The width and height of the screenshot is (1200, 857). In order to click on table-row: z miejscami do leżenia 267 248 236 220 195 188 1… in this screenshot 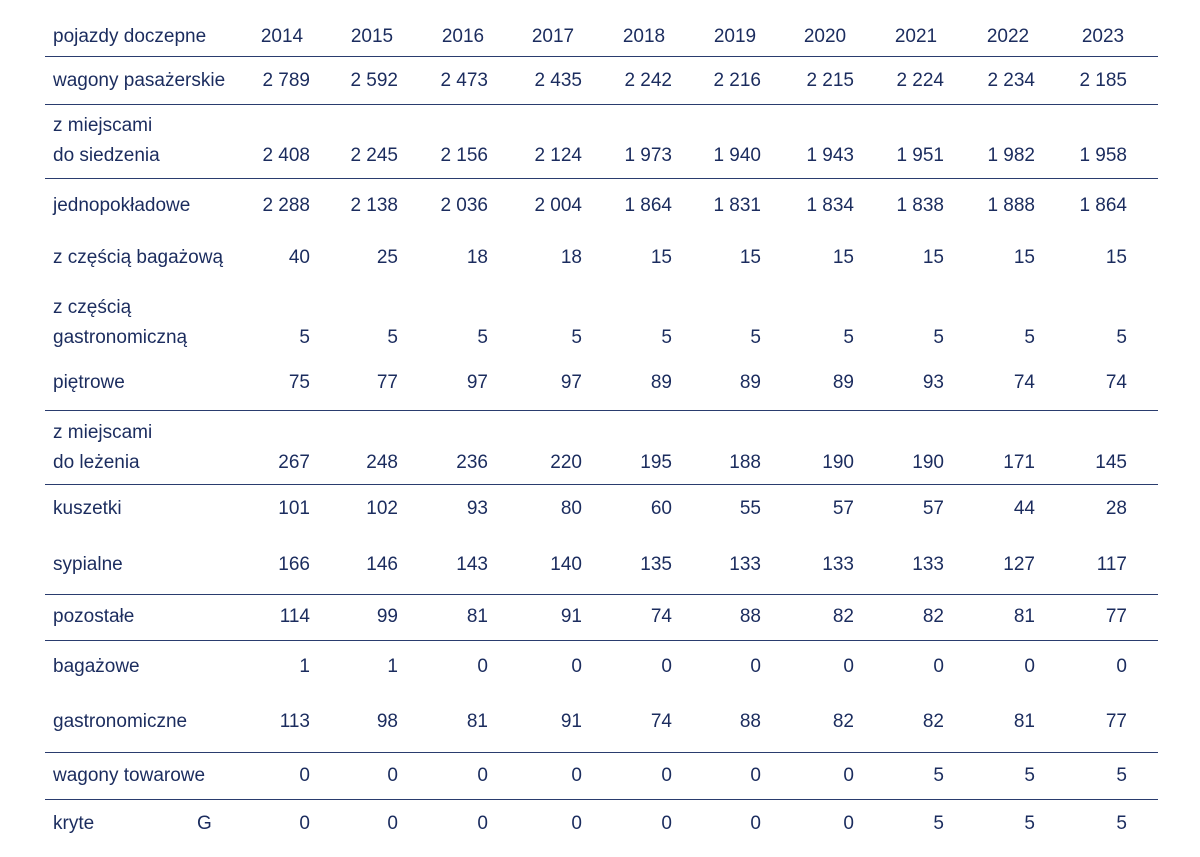, I will do `click(601, 447)`.